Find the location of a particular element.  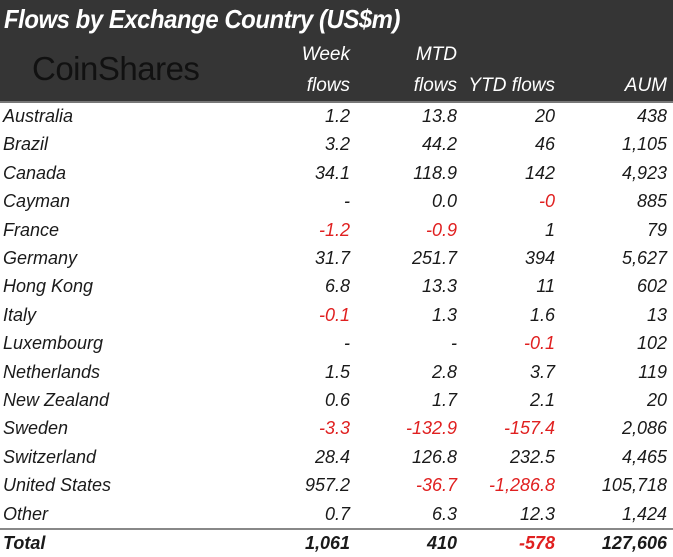

ytd-flows-value: 2.1 is located at coordinates (542, 400).